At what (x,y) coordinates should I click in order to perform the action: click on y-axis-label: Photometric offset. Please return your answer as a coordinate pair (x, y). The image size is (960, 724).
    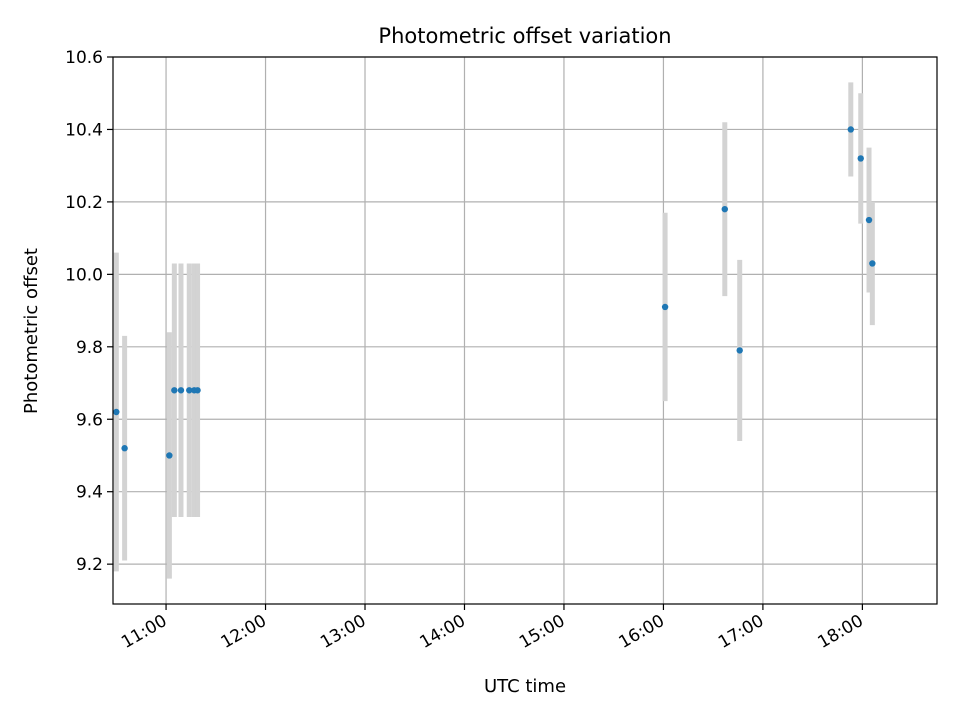
    Looking at the image, I should click on (31, 331).